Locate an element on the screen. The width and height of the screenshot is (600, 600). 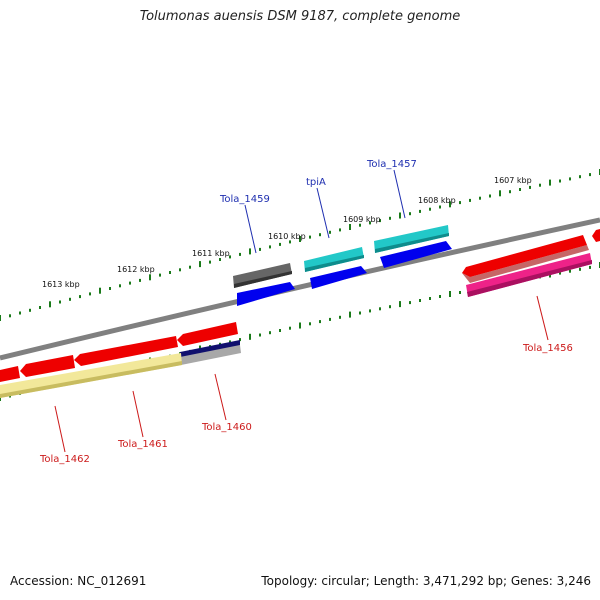
gene-Tola_1462-arrow is located at coordinates (47, 366).